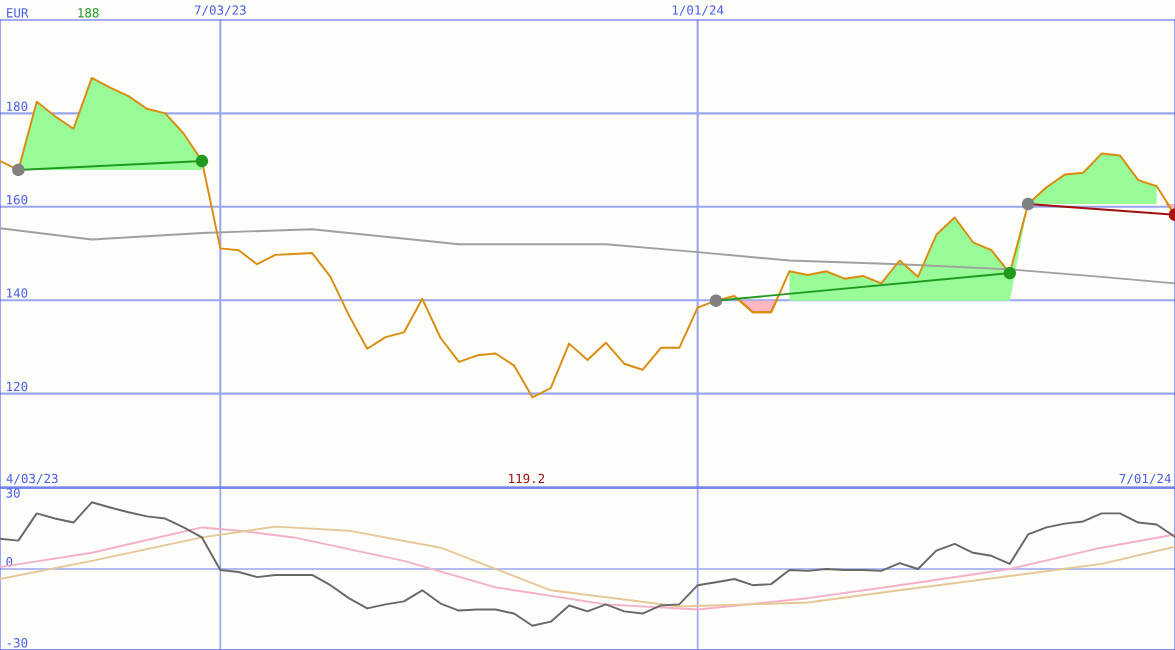 This screenshot has height=650, width=1175. What do you see at coordinates (88, 13) in the screenshot?
I see `text: 188` at bounding box center [88, 13].